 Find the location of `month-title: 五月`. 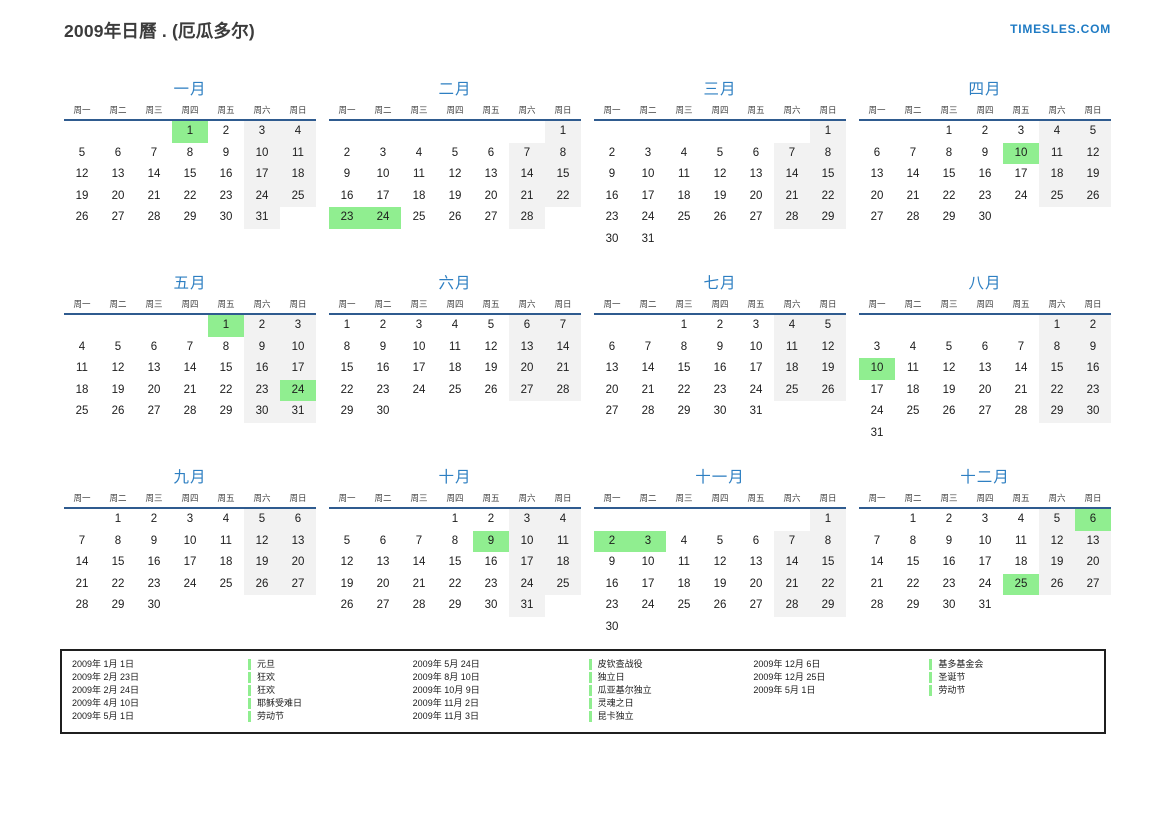

month-title: 五月 is located at coordinates (190, 283).